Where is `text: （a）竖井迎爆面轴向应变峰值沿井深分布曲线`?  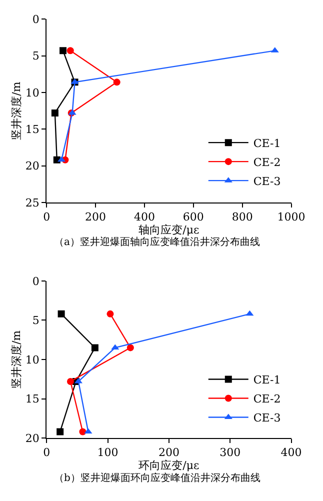
text: （a）竖井迎爆面轴向应变峰值沿井深分布曲线 is located at coordinates (157, 242).